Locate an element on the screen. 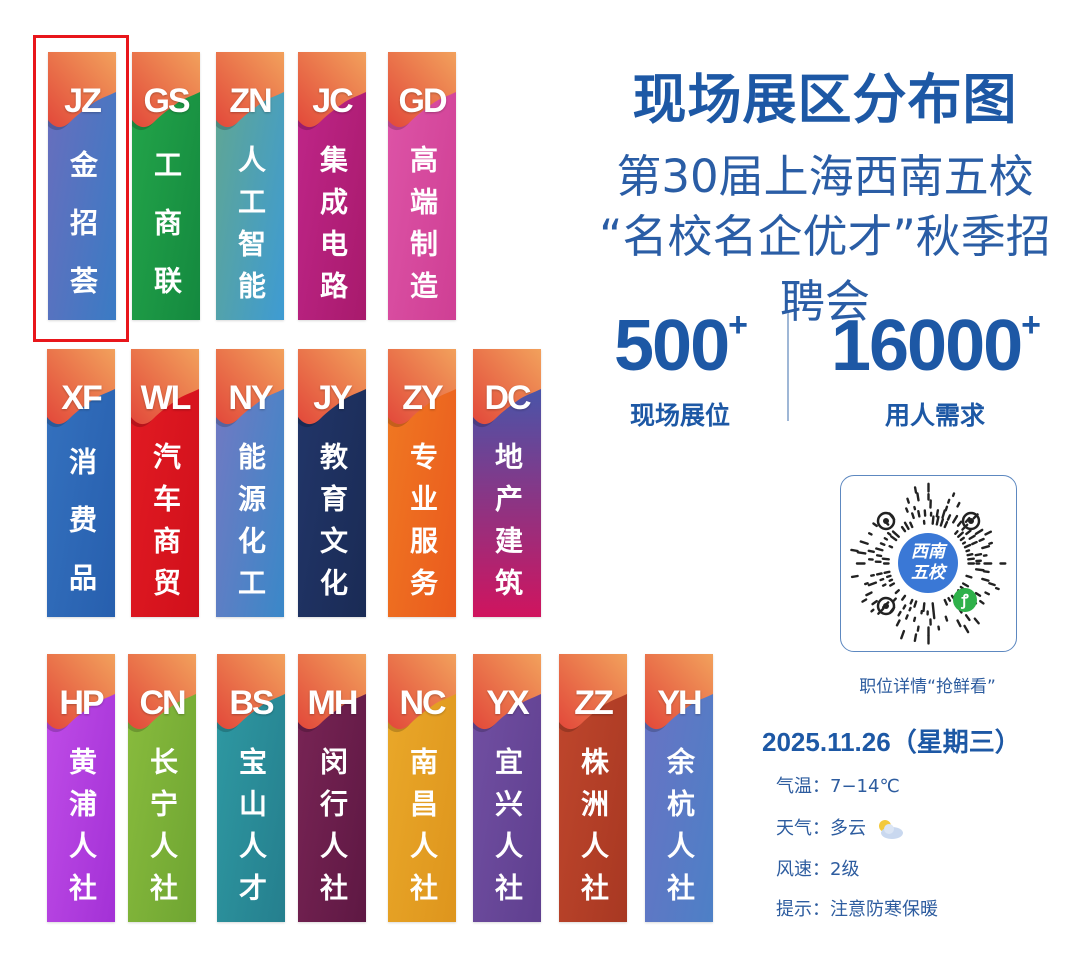  banner-name: 长宁人社 is located at coordinates (162, 831).